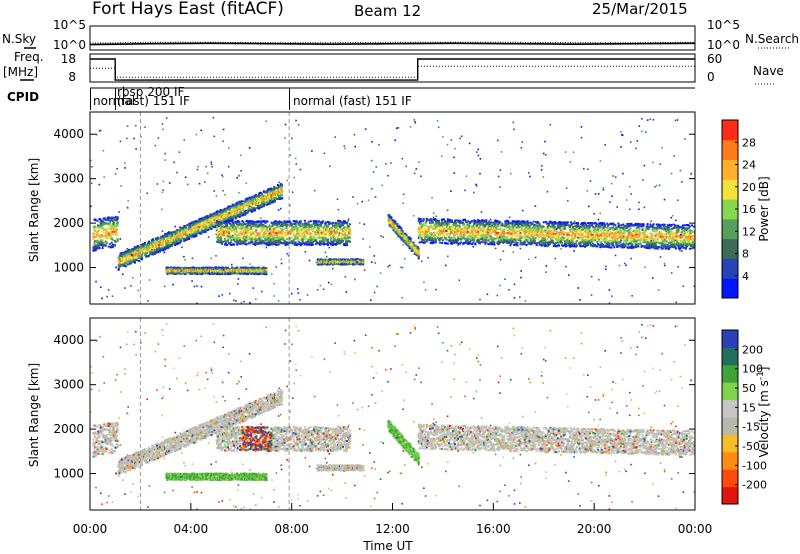 Image resolution: width=800 pixels, height=554 pixels. I want to click on nsearch-label: N.Search, so click(772, 39).